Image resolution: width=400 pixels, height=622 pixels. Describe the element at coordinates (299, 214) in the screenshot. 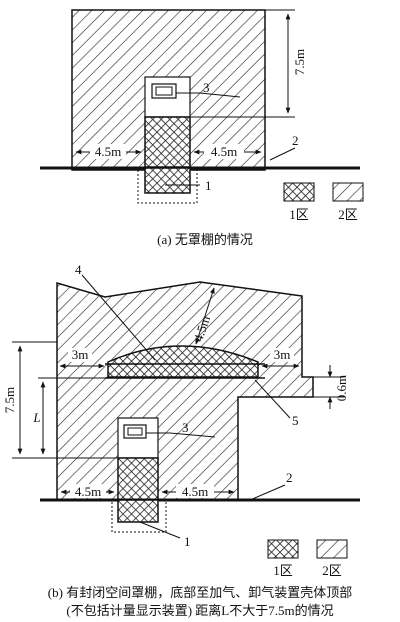

I see `legend-zone1-label-a: 1区` at that location.